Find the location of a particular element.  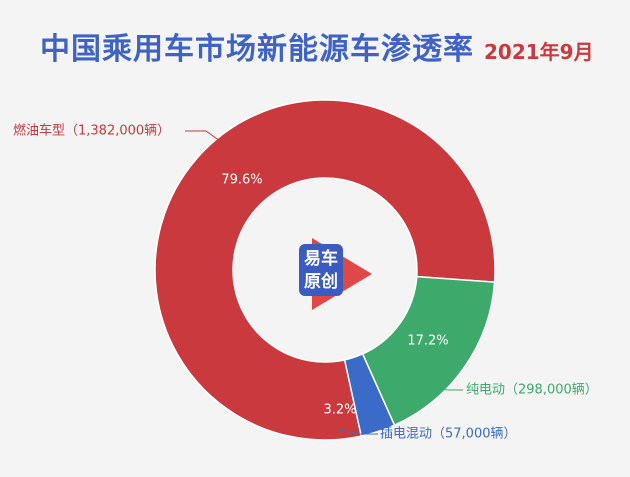

logo-text-line2: 原创 is located at coordinates (321, 281).